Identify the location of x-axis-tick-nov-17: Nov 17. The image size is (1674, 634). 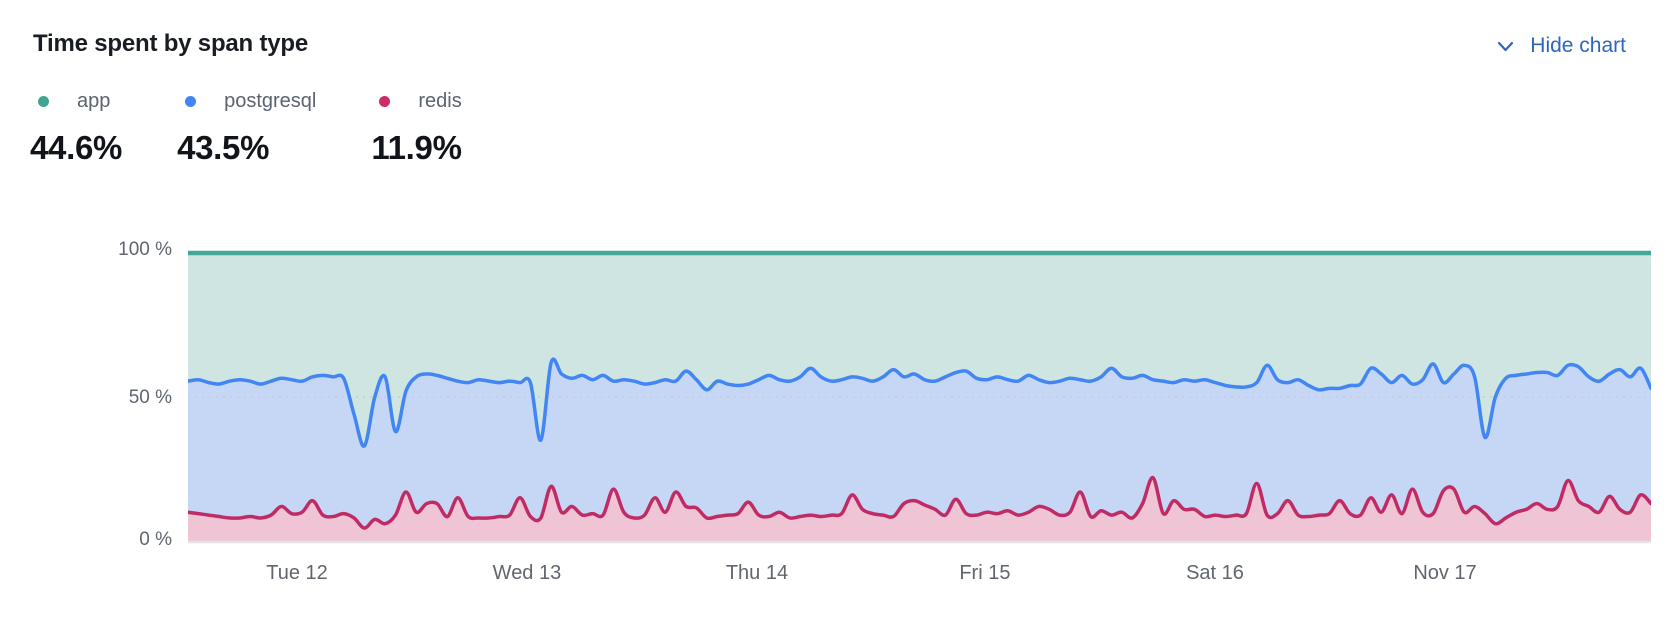
(1445, 573).